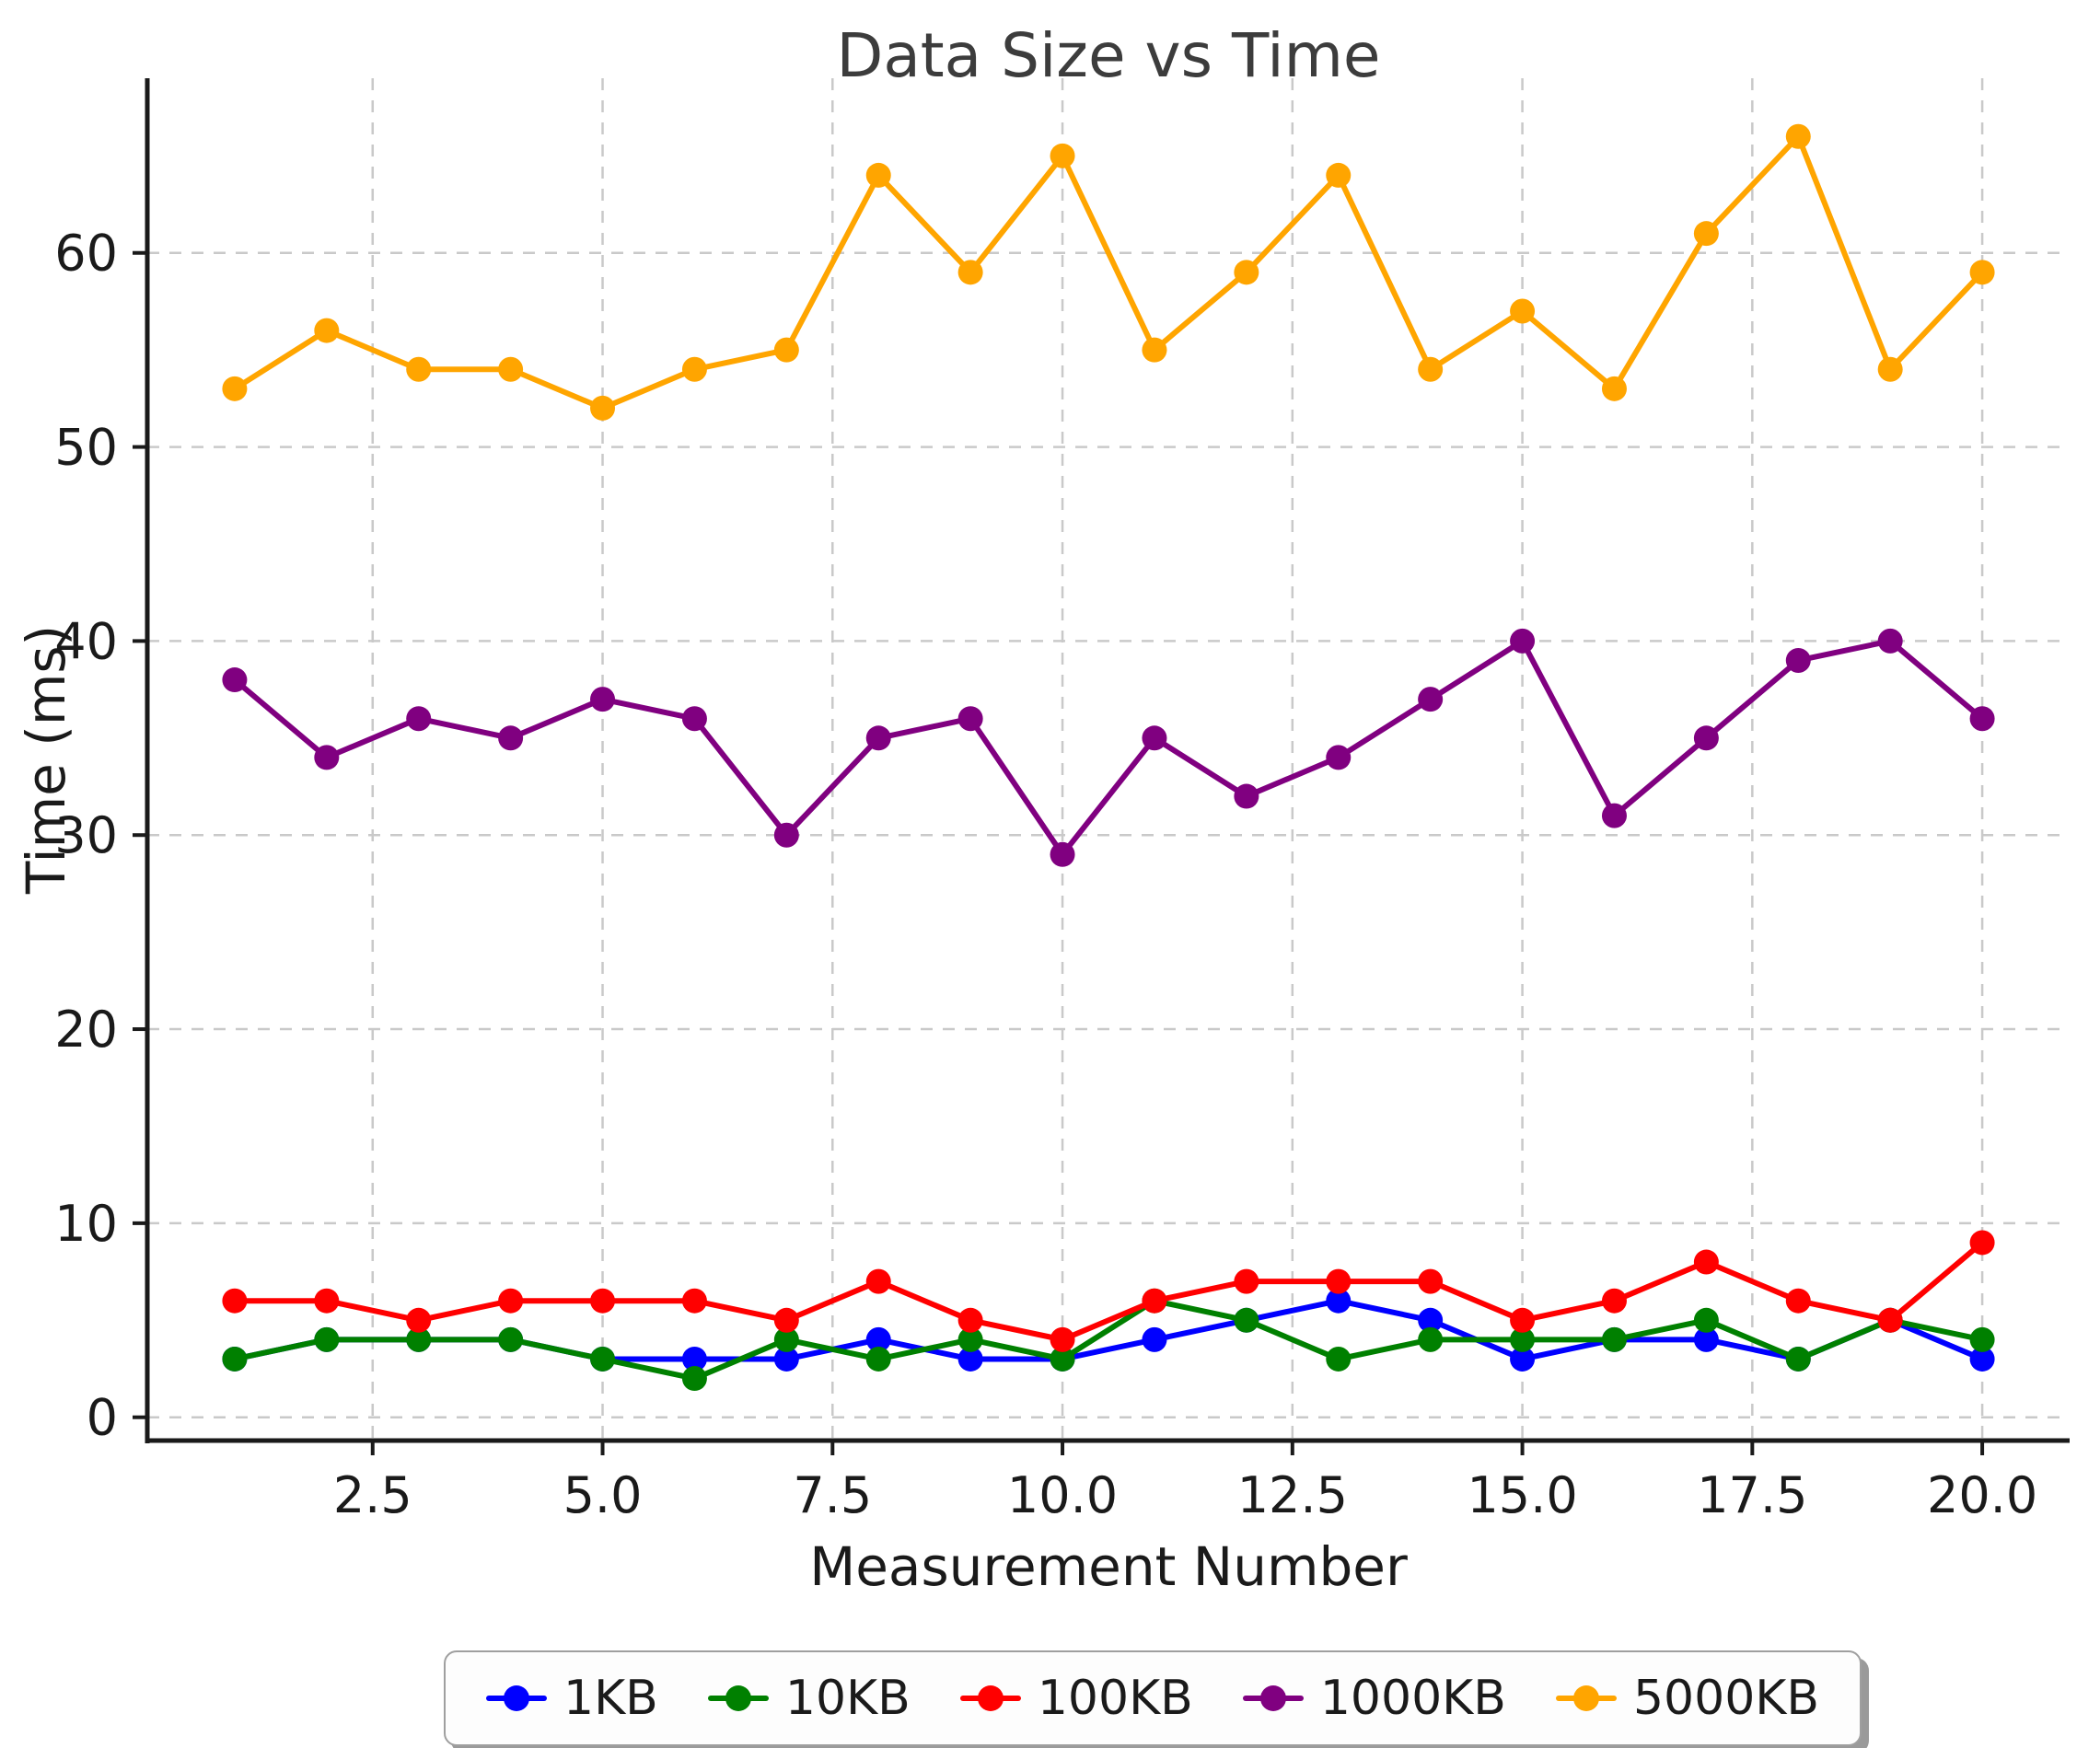 This screenshot has width=2100, height=1748. What do you see at coordinates (1412, 1698) in the screenshot?
I see `legend-label: 1000KB` at bounding box center [1412, 1698].